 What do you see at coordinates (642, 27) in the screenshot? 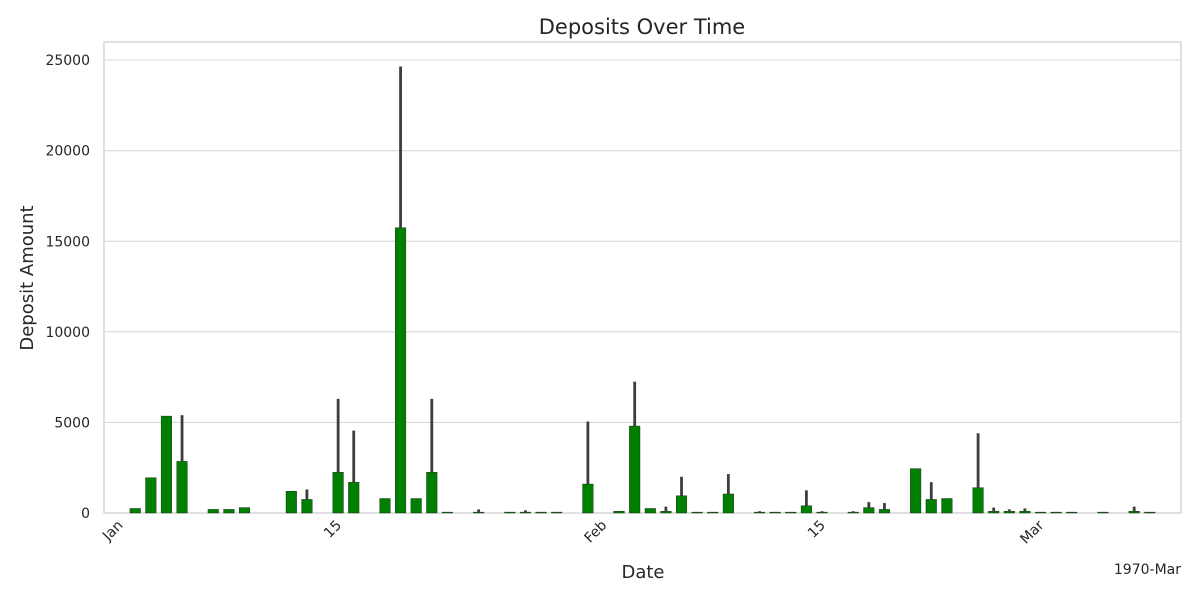
I see `chart-title: Deposits Over Time` at bounding box center [642, 27].